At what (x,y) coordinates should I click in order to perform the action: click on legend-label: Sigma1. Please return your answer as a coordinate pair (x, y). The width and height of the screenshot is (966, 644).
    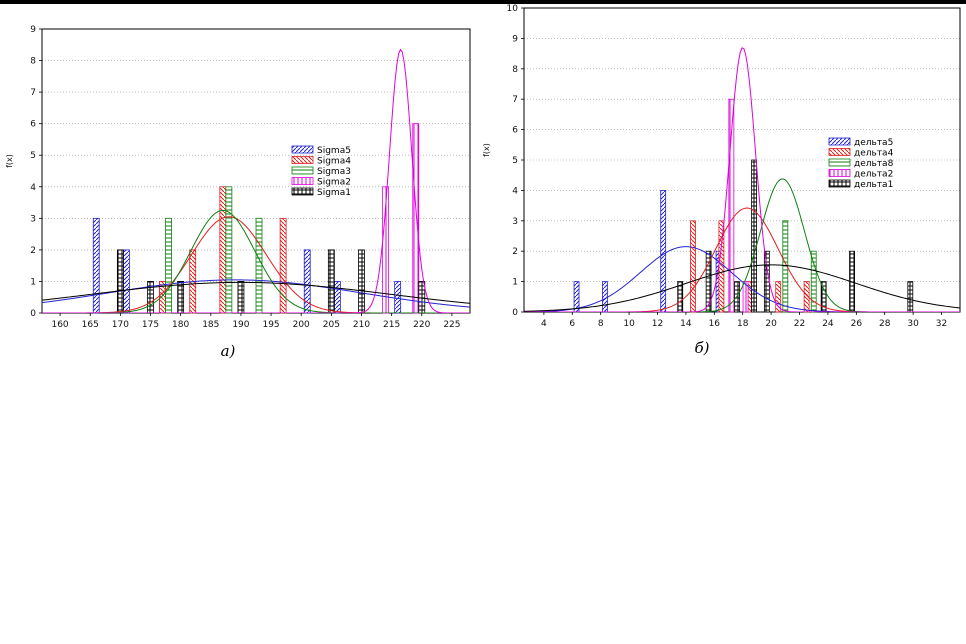
    Looking at the image, I should click on (334, 193).